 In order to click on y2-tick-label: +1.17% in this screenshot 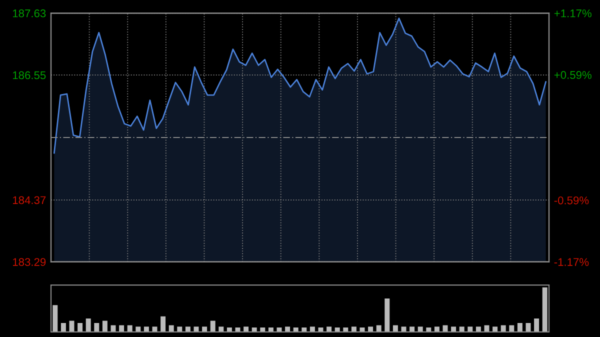, I will do `click(573, 13)`.